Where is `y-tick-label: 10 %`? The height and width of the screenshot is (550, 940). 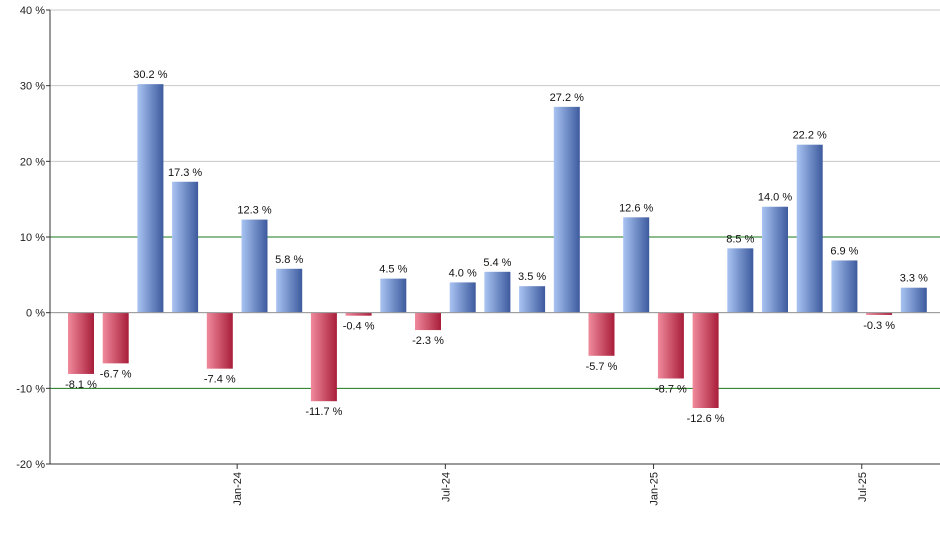
y-tick-label: 10 % is located at coordinates (32, 238).